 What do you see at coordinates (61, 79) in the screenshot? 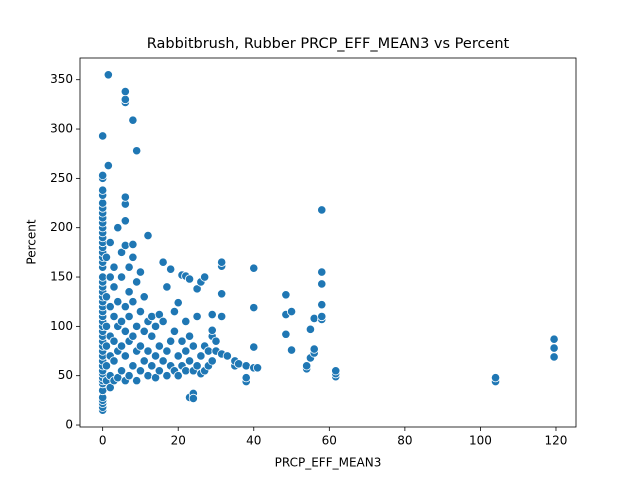
I see `y-tick-label: 350` at bounding box center [61, 79].